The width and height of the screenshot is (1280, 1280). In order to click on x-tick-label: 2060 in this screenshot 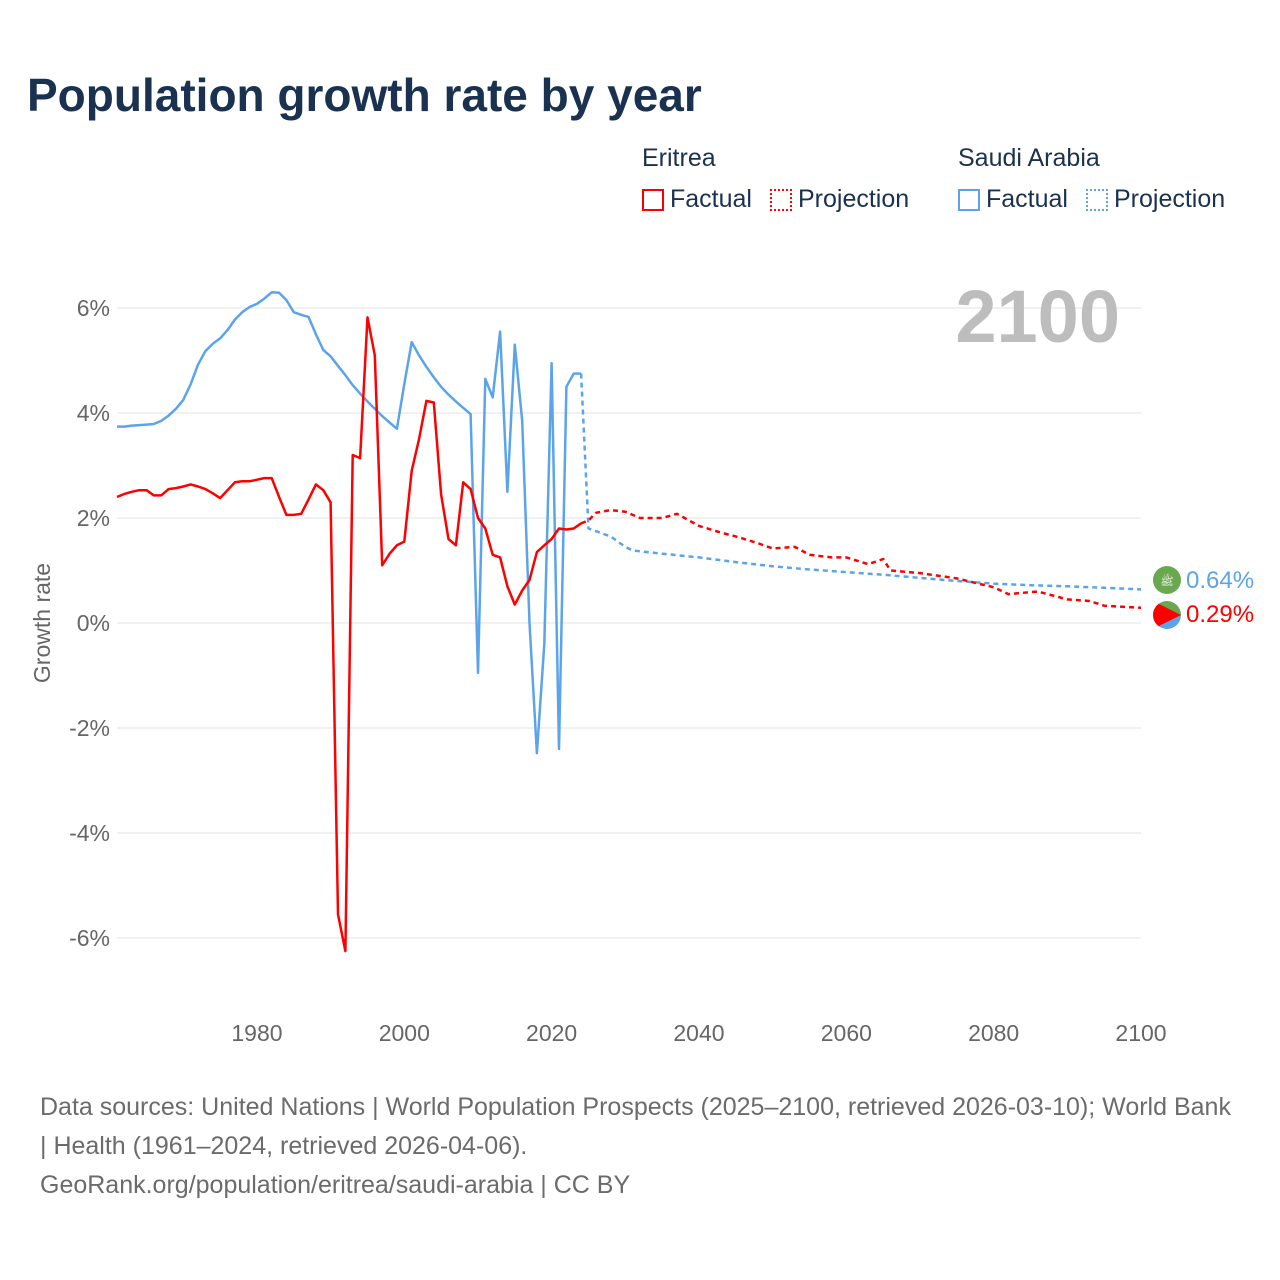, I will do `click(846, 1033)`.